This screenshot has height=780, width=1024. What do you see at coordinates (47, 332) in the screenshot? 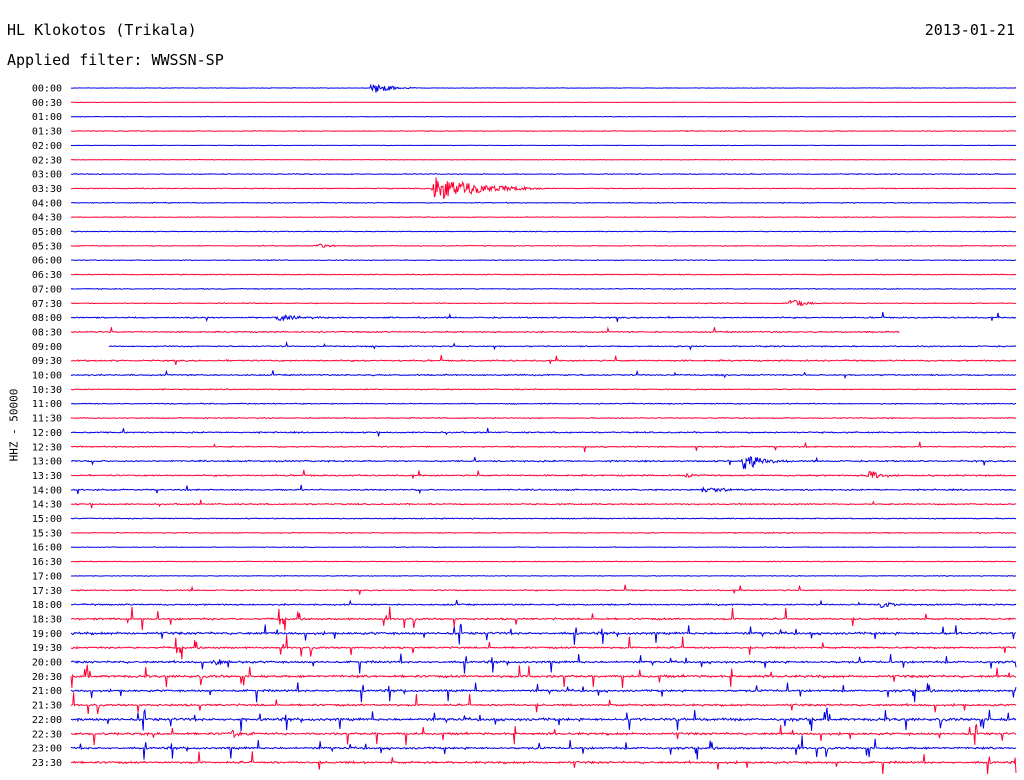
I see `time-label: 08:30` at bounding box center [47, 332].